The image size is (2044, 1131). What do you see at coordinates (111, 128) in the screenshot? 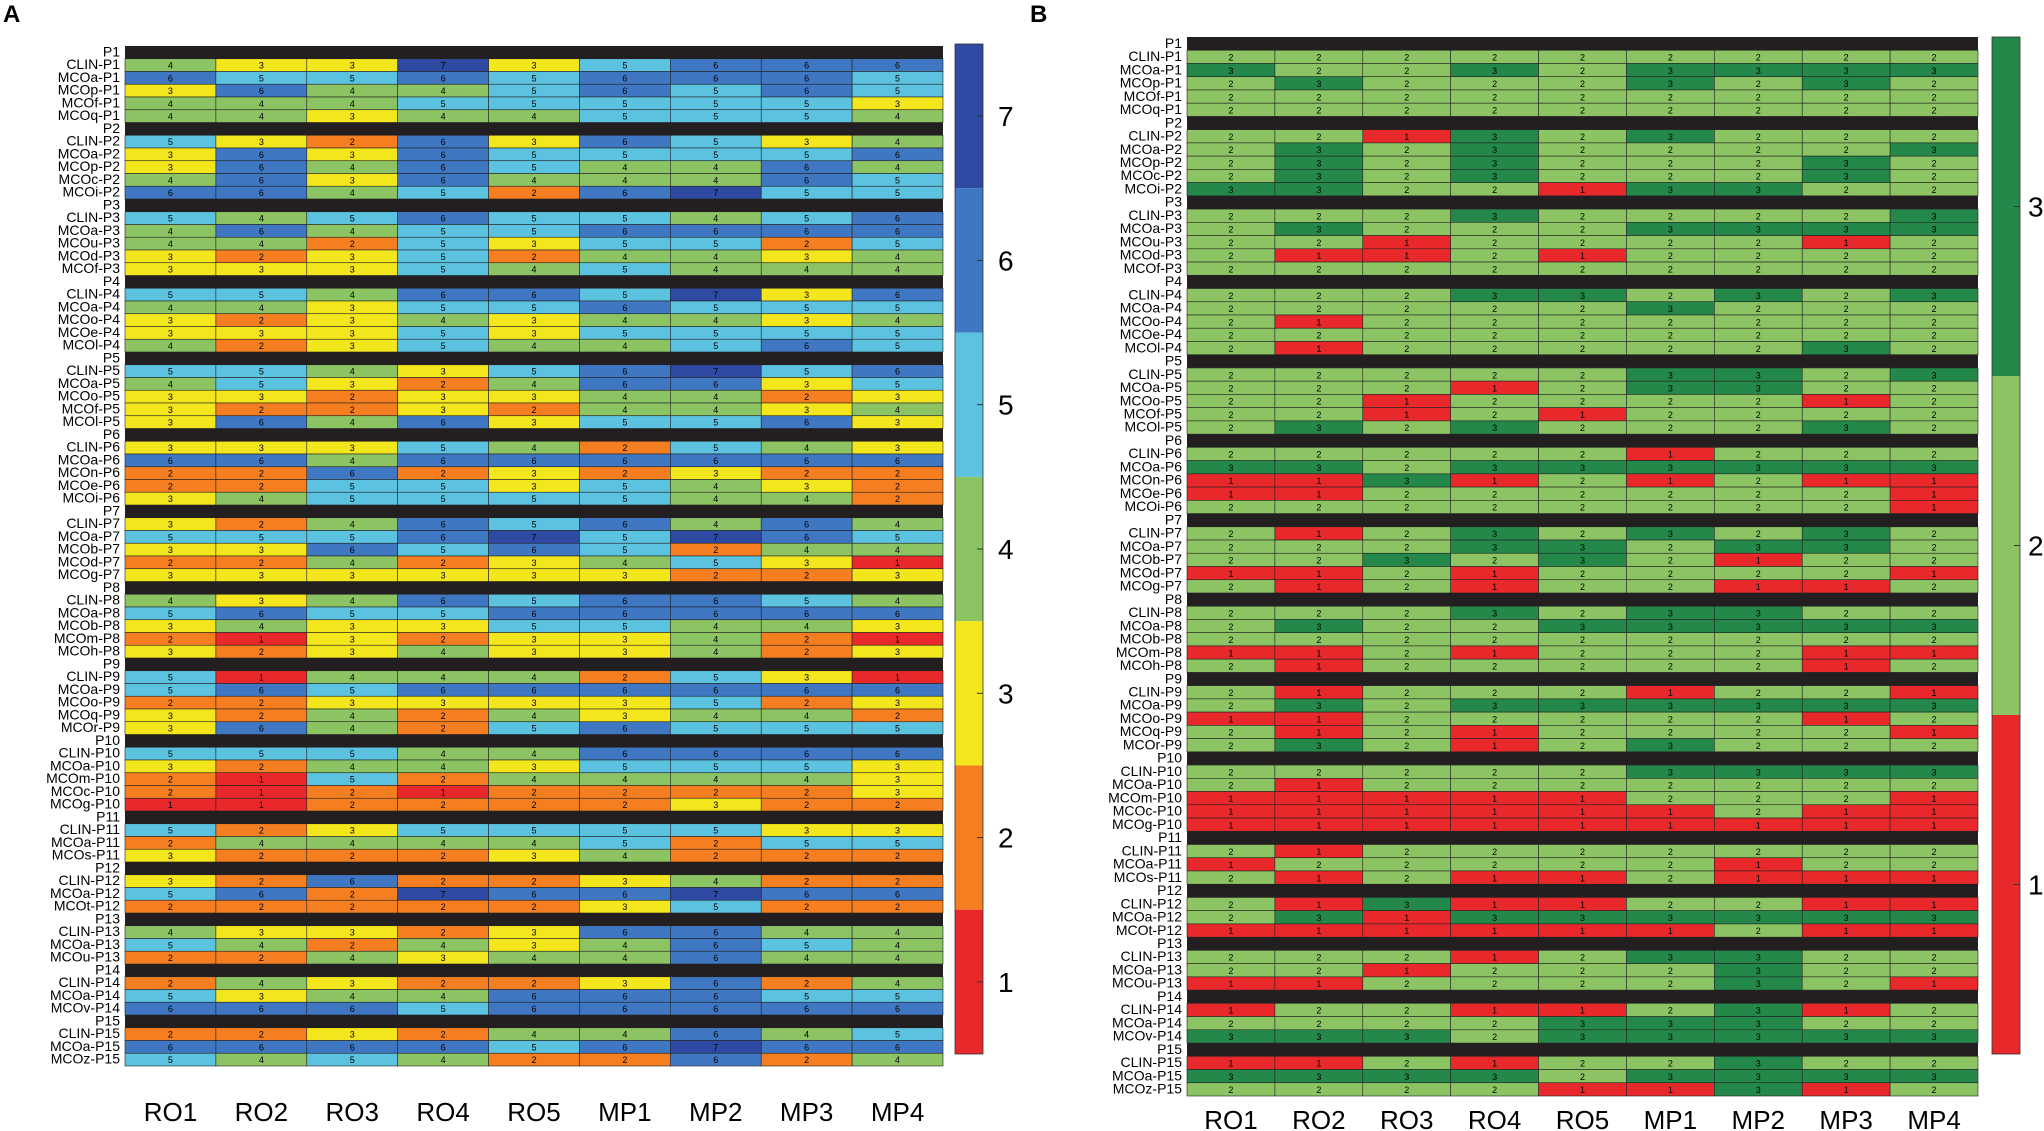
I see `group-label: P2` at bounding box center [111, 128].